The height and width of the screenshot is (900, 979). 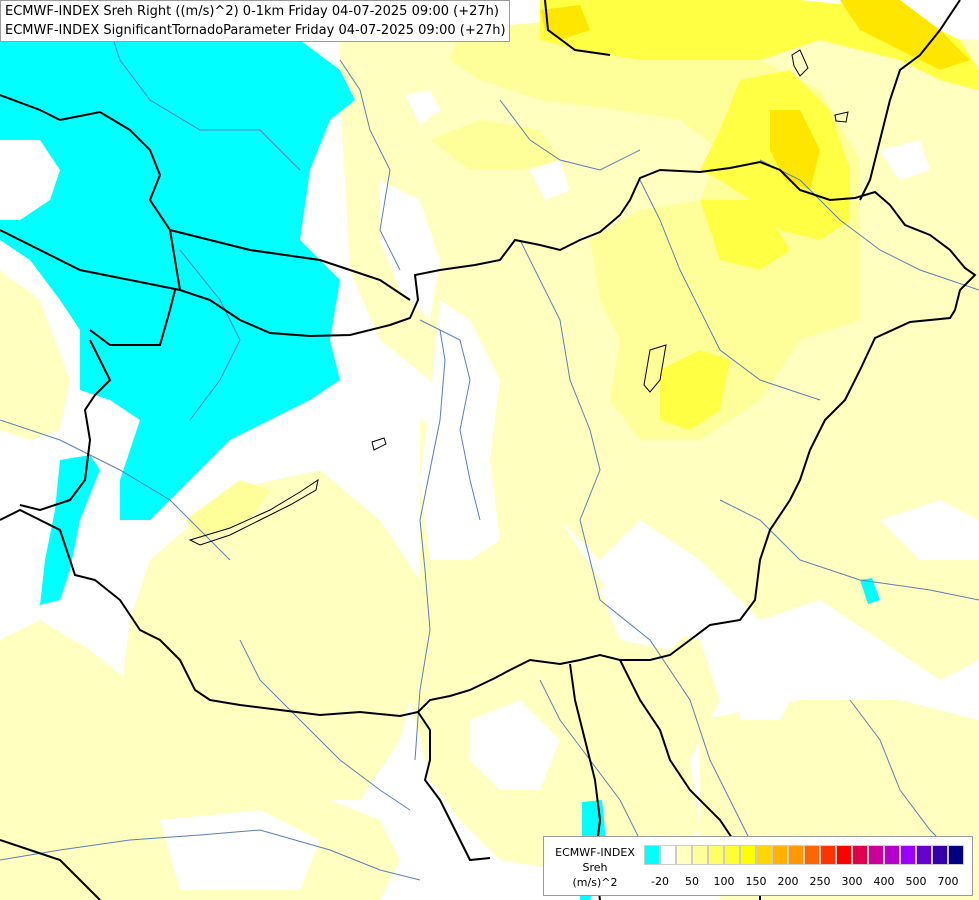 What do you see at coordinates (692, 881) in the screenshot?
I see `legend-tick-label: 50` at bounding box center [692, 881].